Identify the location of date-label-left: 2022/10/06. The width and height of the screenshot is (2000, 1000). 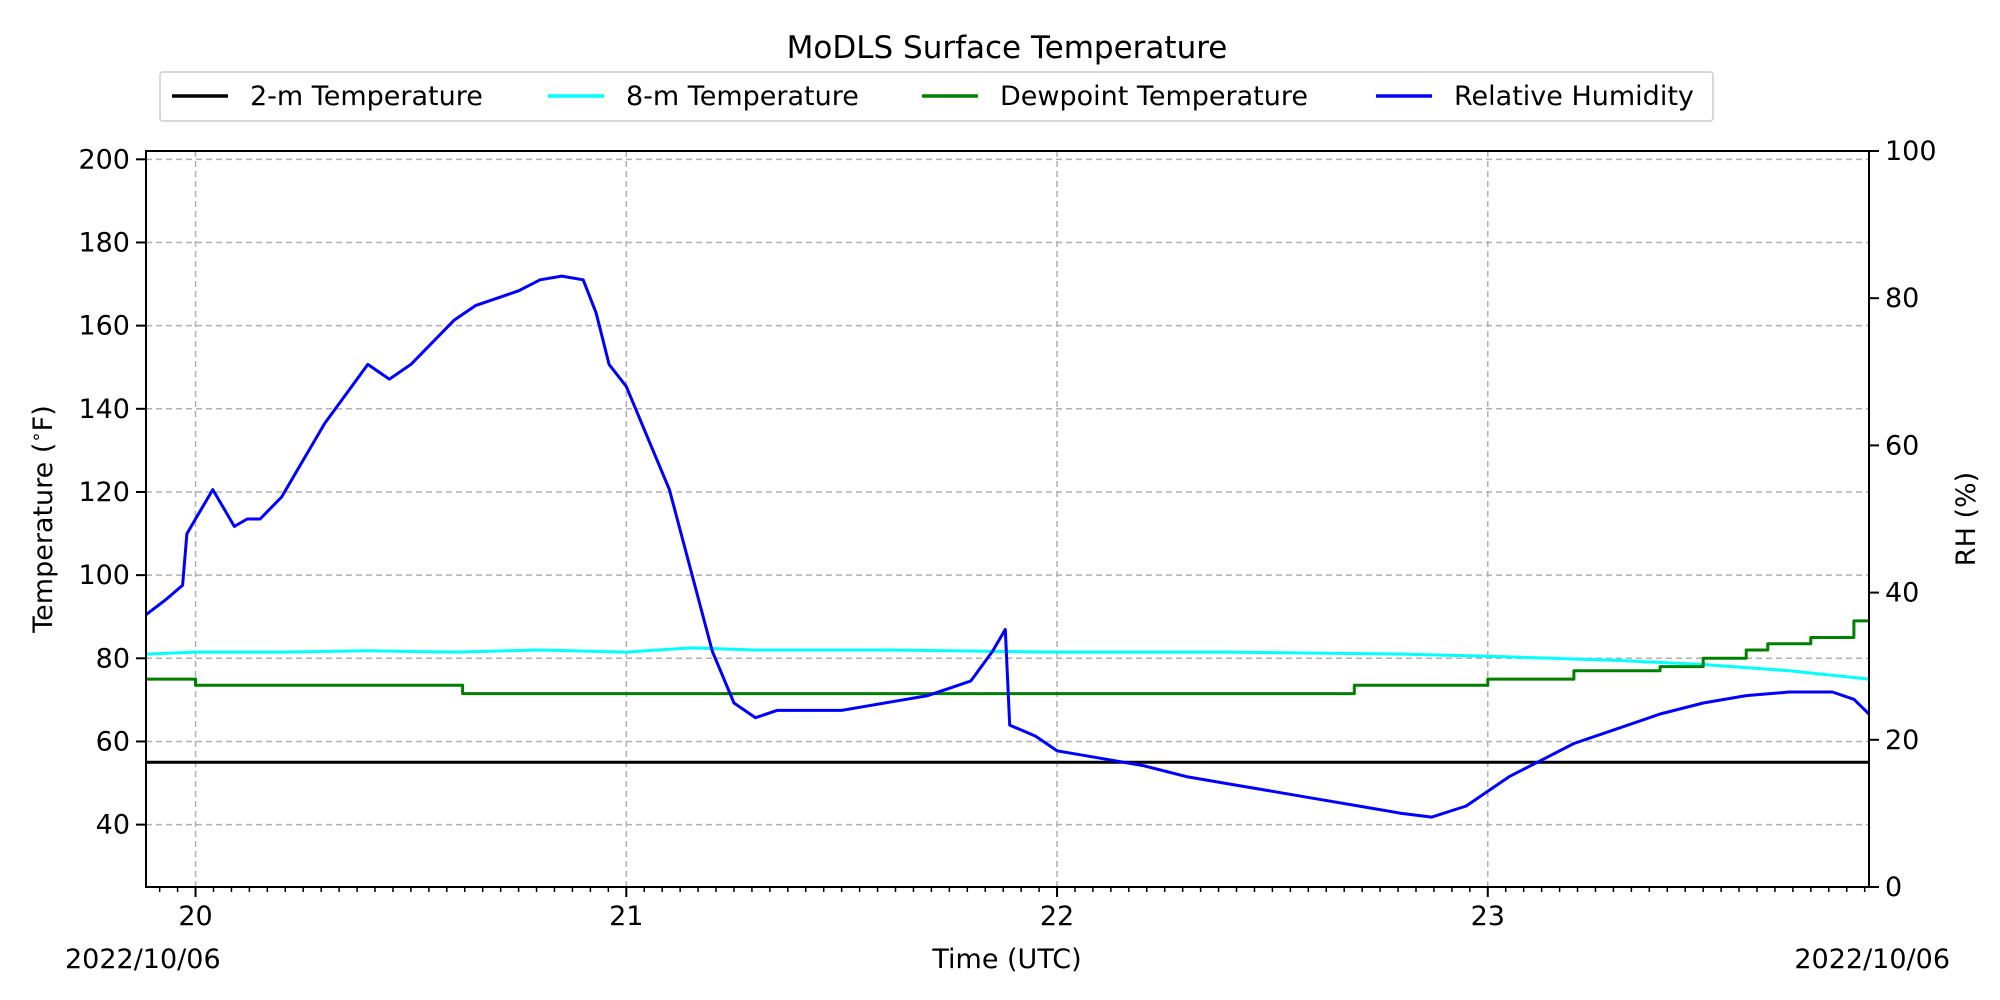
(143, 959).